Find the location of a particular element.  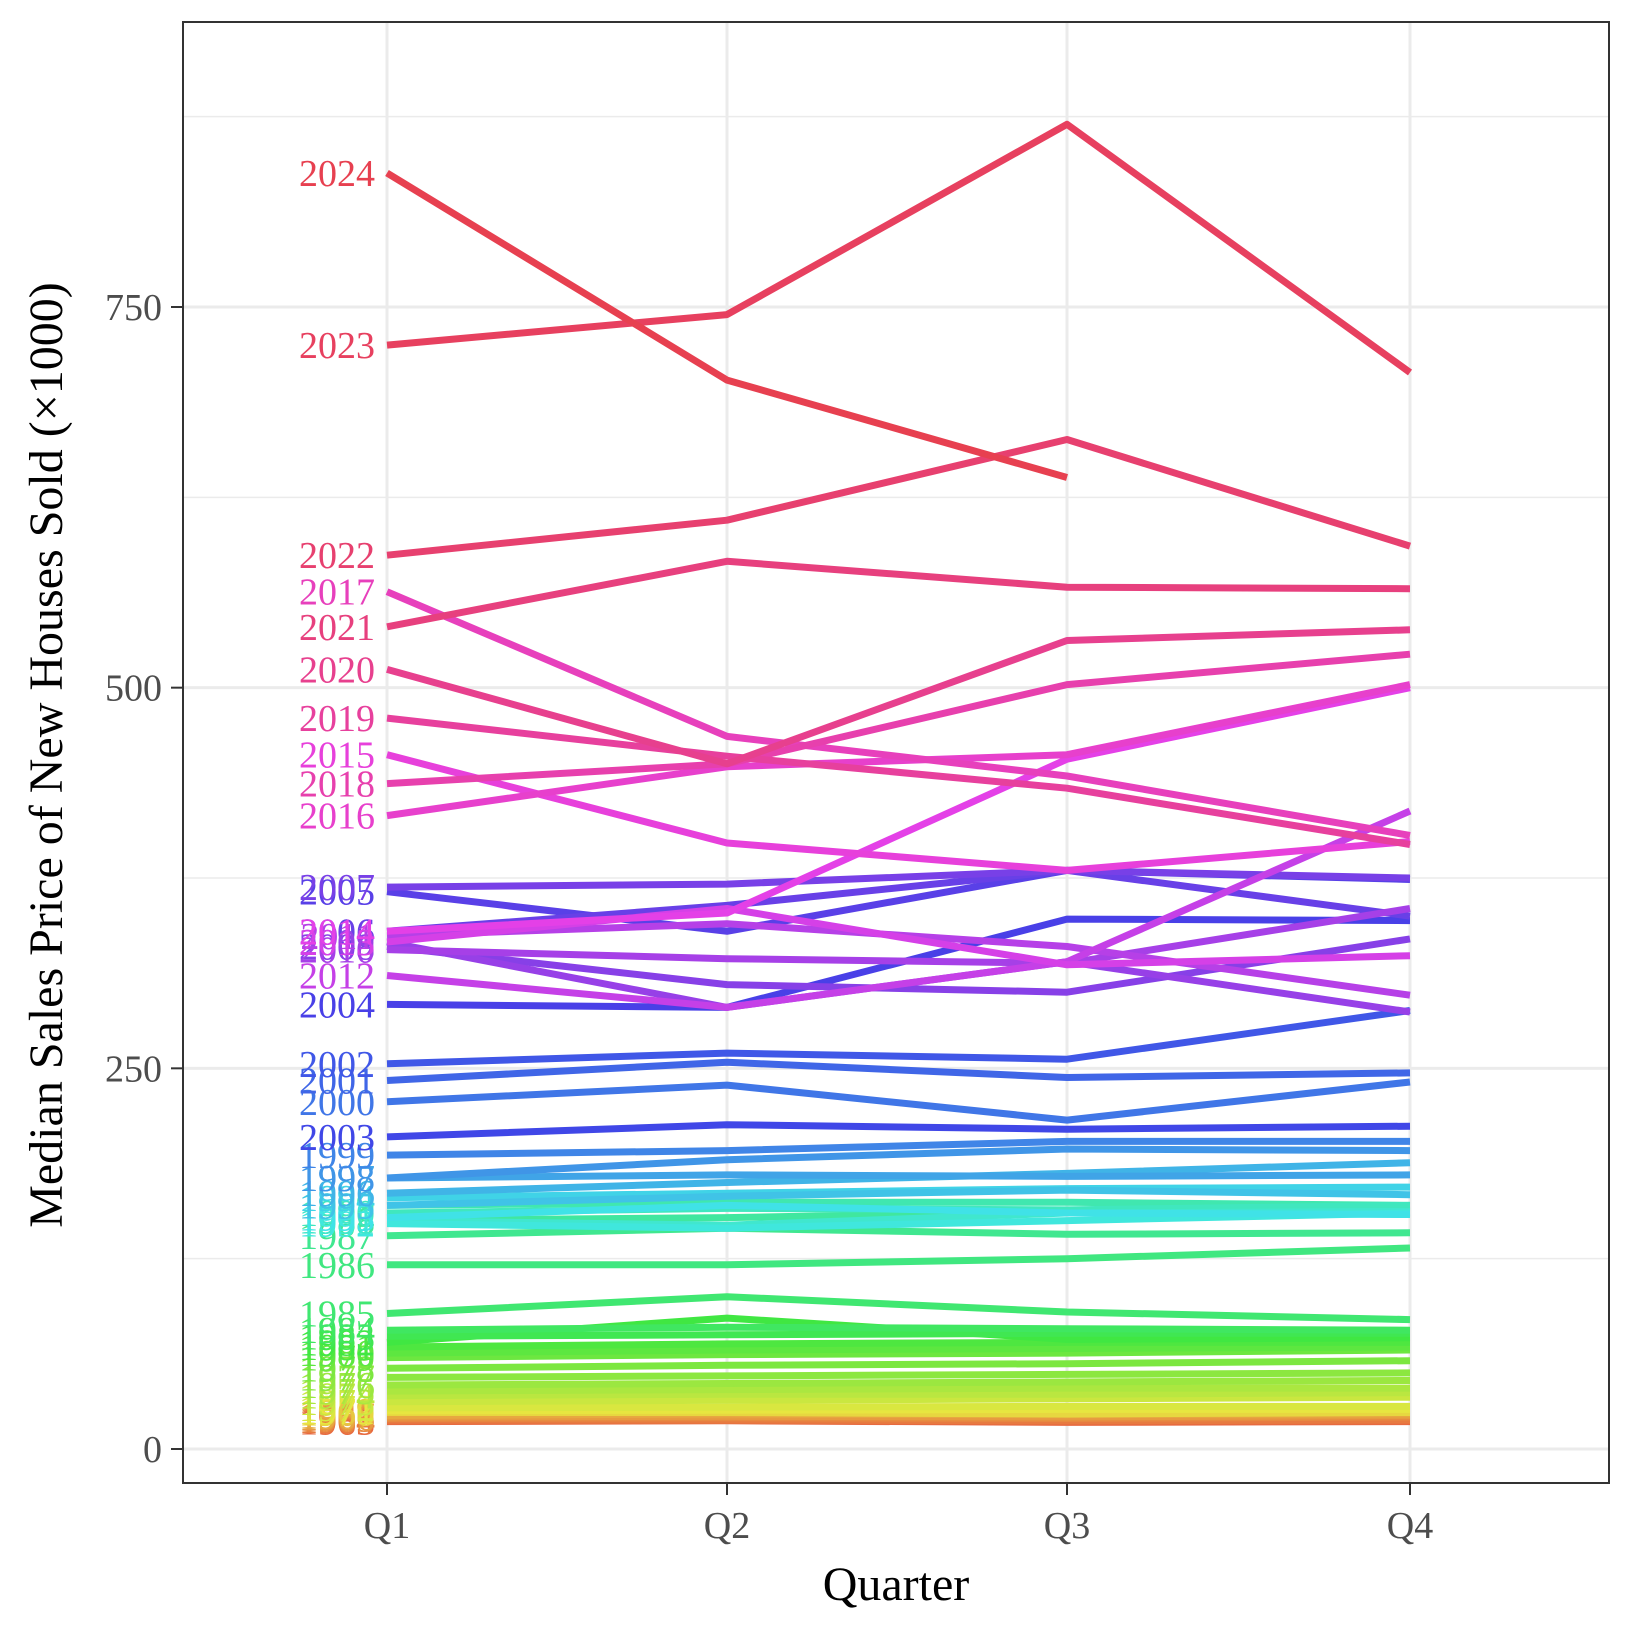

series-label-1998: 1998 is located at coordinates (337, 1179).